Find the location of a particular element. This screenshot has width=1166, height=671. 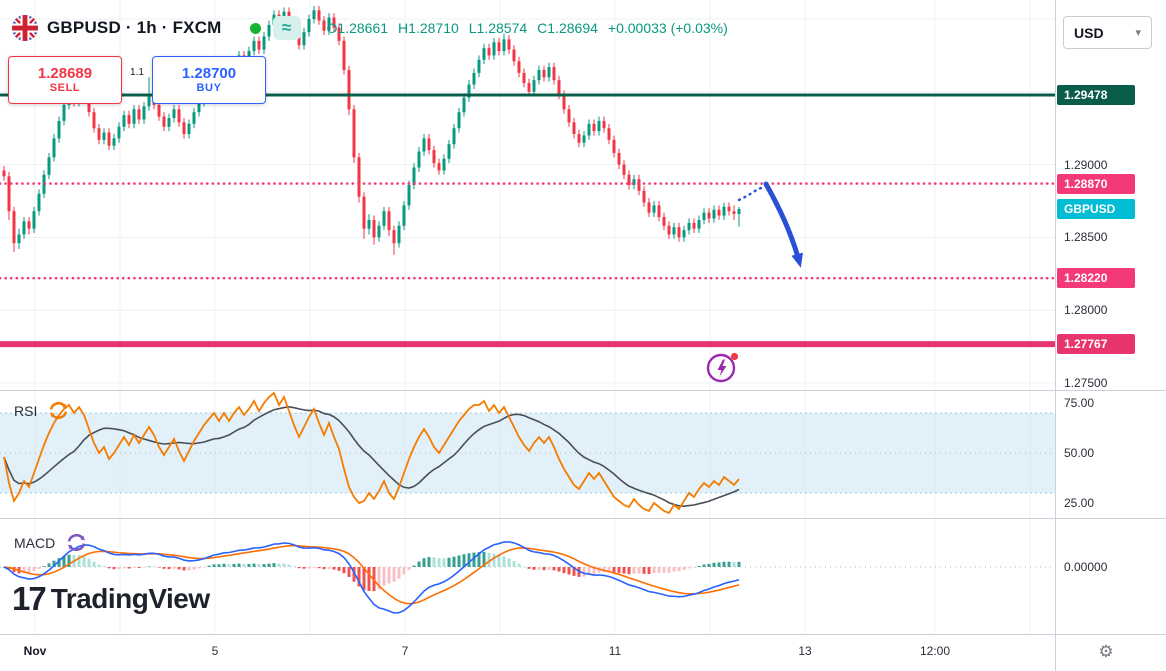

price-level-label: 1.28870 is located at coordinates (1096, 183).